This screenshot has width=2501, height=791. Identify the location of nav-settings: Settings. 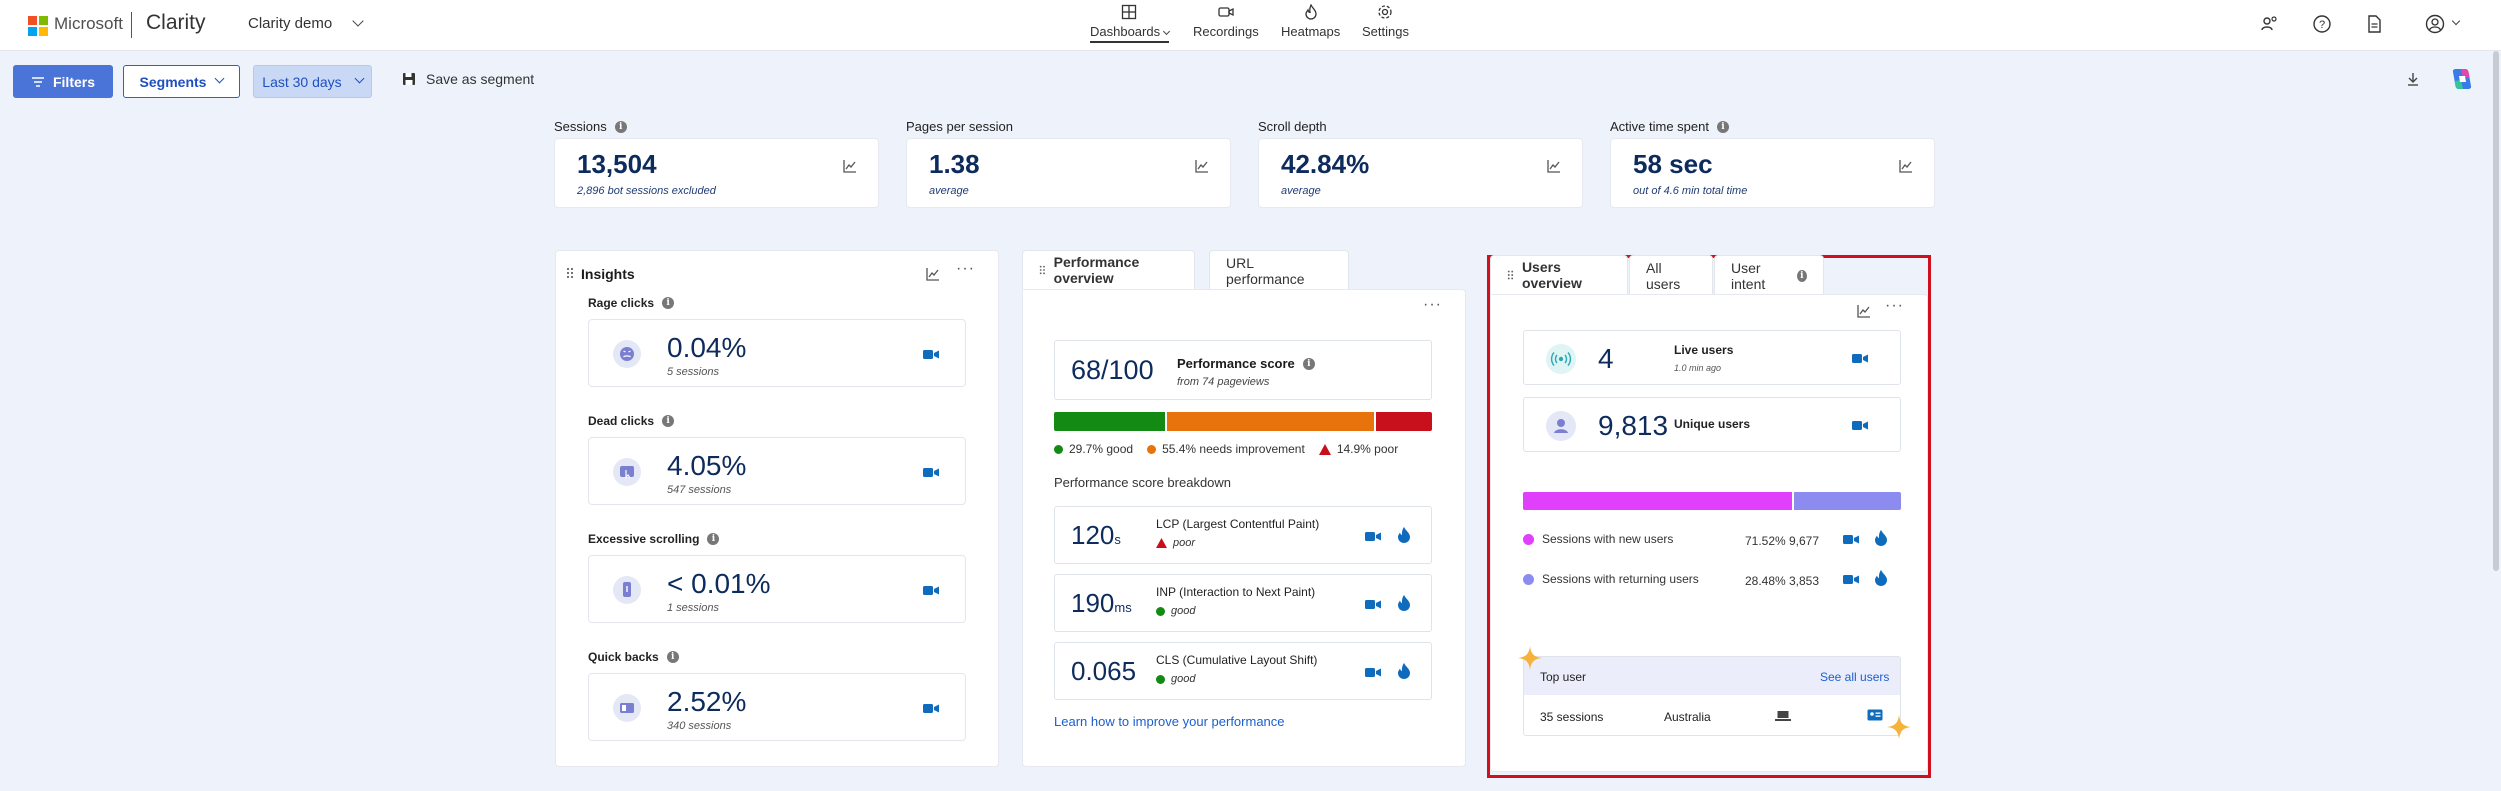
(1385, 21).